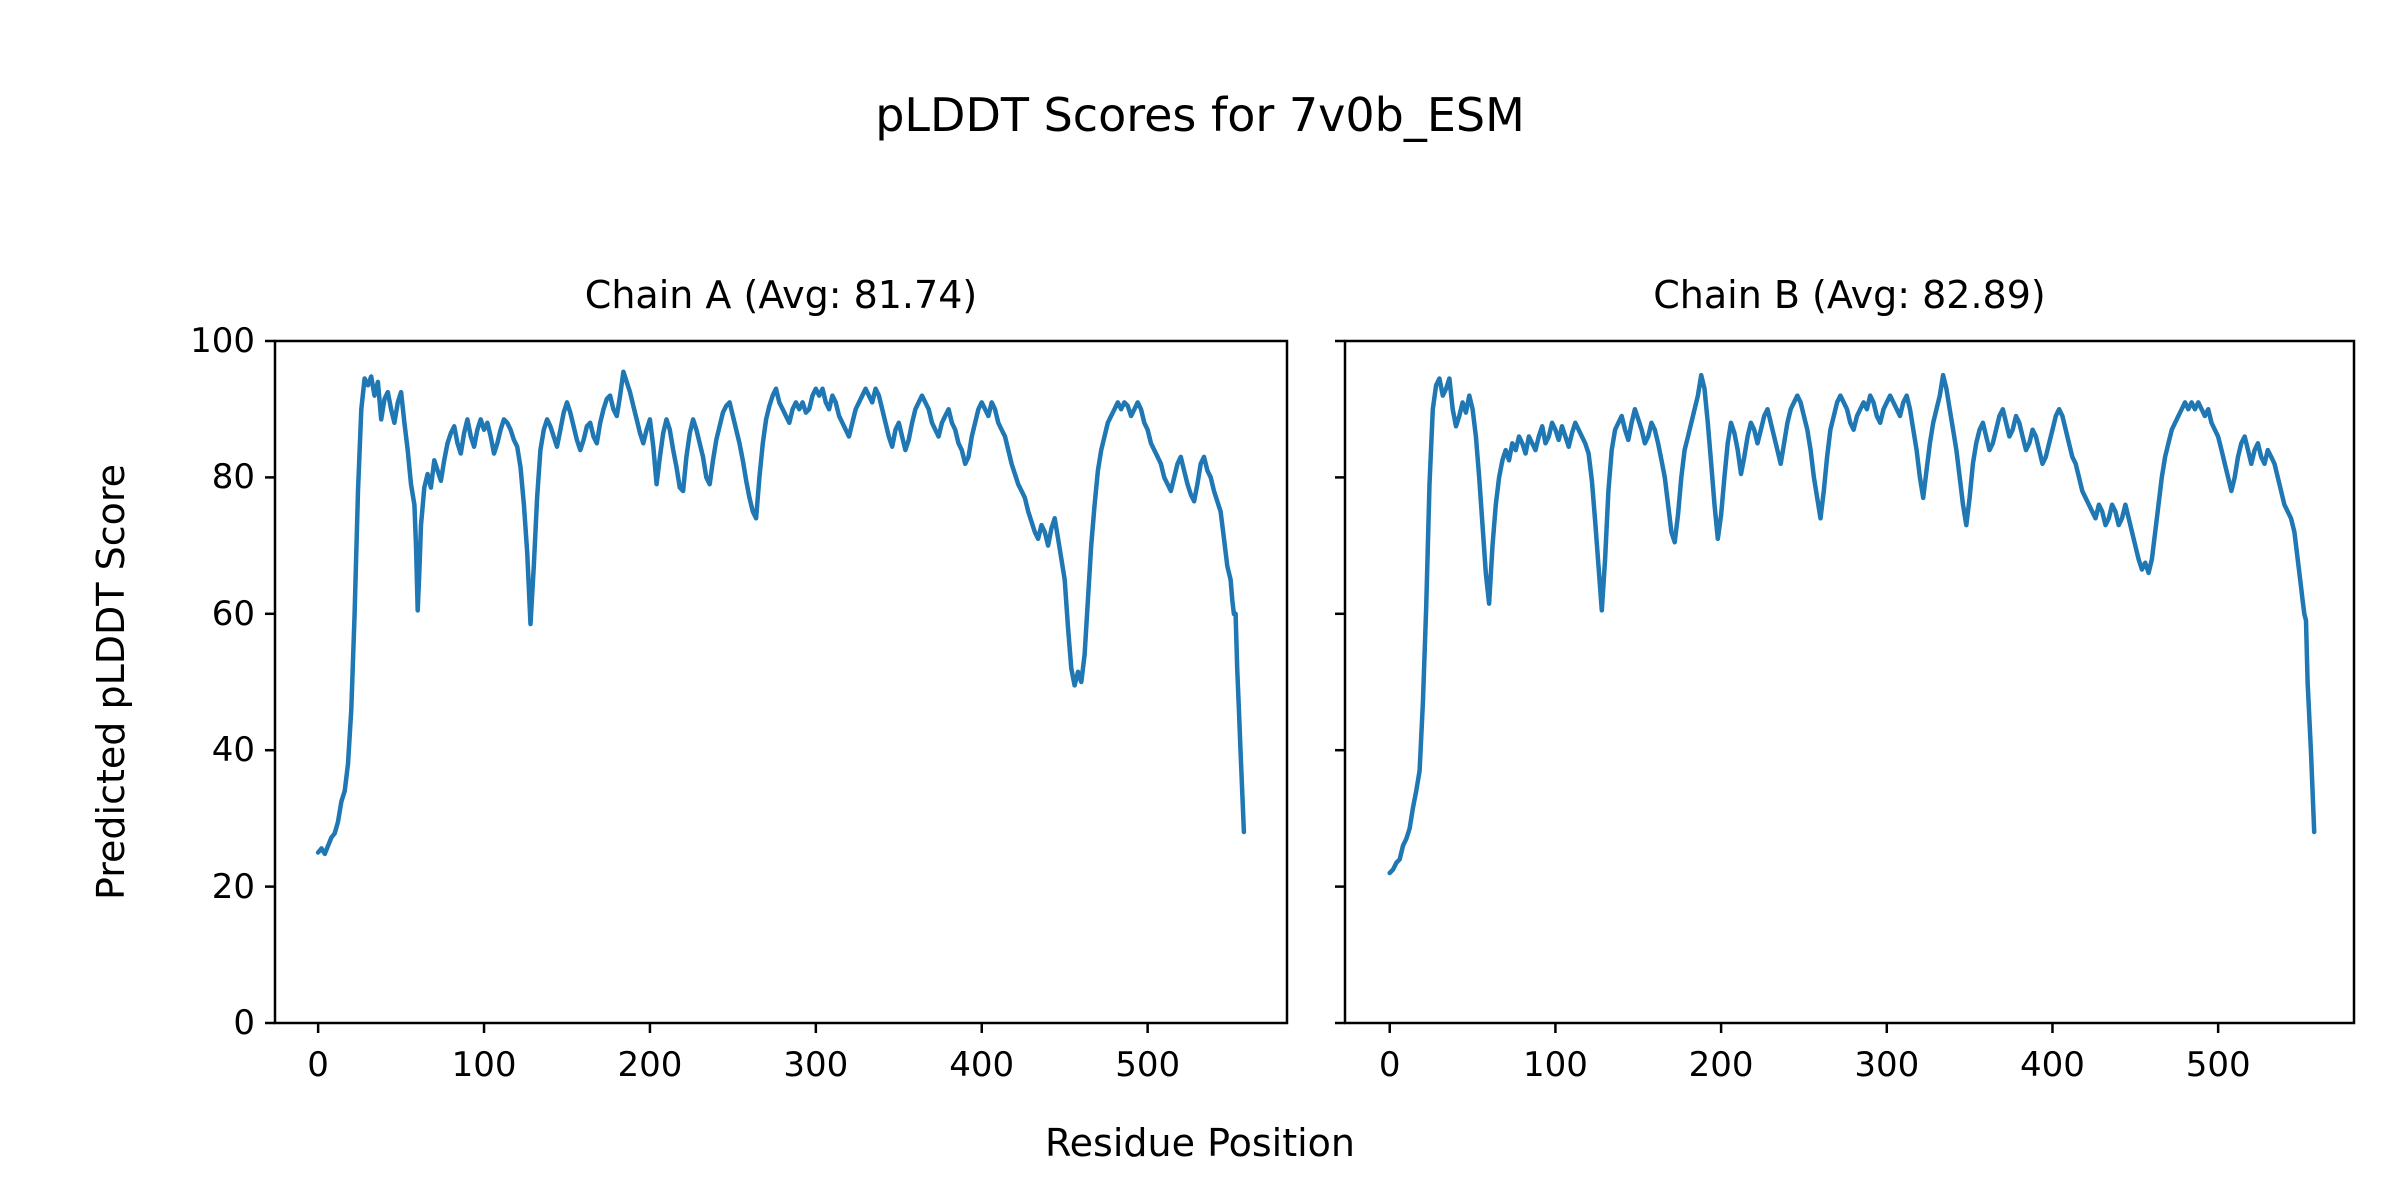 The image size is (2400, 1200). Describe the element at coordinates (233, 477) in the screenshot. I see `y-tick-label: 80` at that location.